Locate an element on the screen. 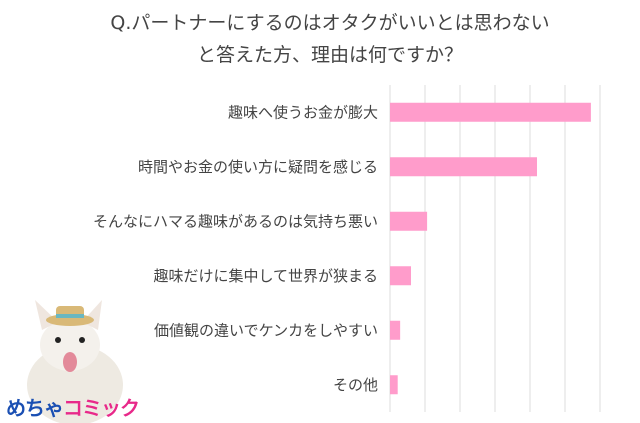 Image resolution: width=640 pixels, height=423 pixels. category-label: そんなにハマる趣味があるのは気持ち悪い is located at coordinates (235, 221).